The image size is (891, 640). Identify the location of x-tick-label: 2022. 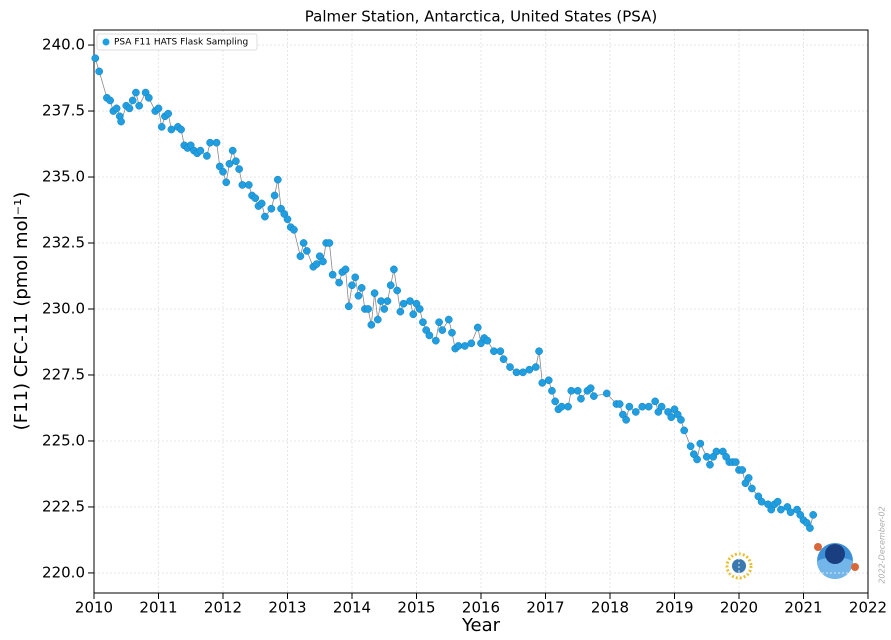
(868, 608).